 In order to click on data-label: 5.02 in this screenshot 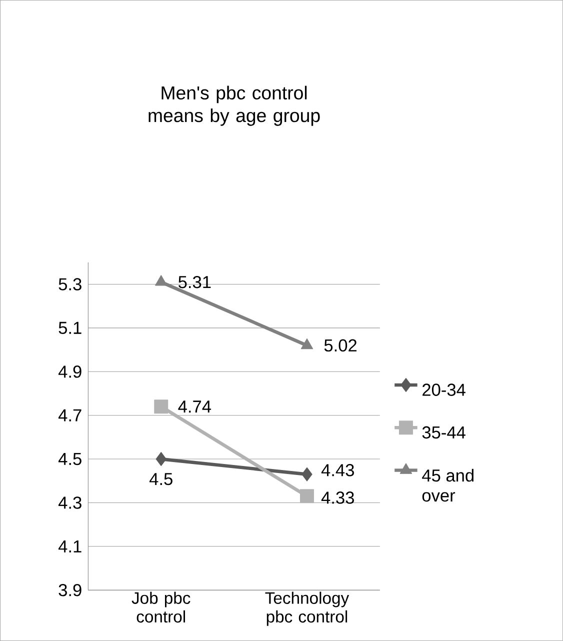, I will do `click(340, 345)`.